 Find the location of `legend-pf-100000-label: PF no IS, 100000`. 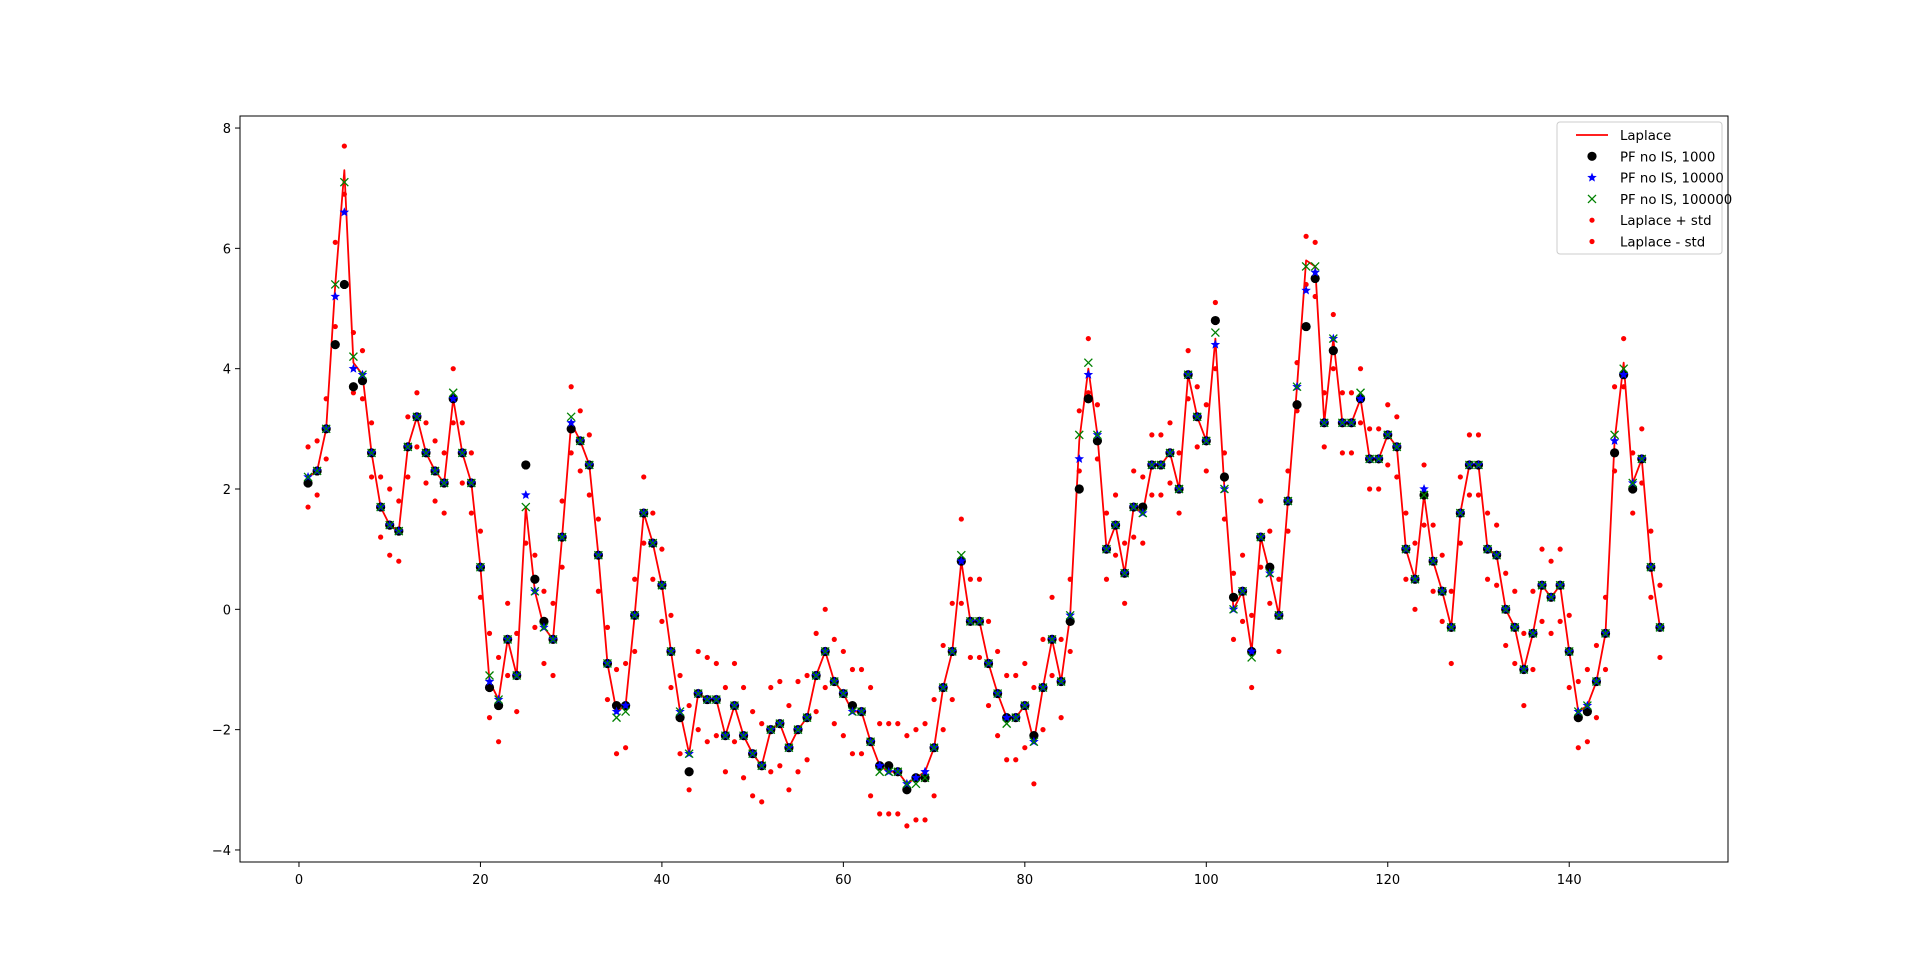

legend-pf-100000-label: PF no IS, 100000 is located at coordinates (1676, 200).